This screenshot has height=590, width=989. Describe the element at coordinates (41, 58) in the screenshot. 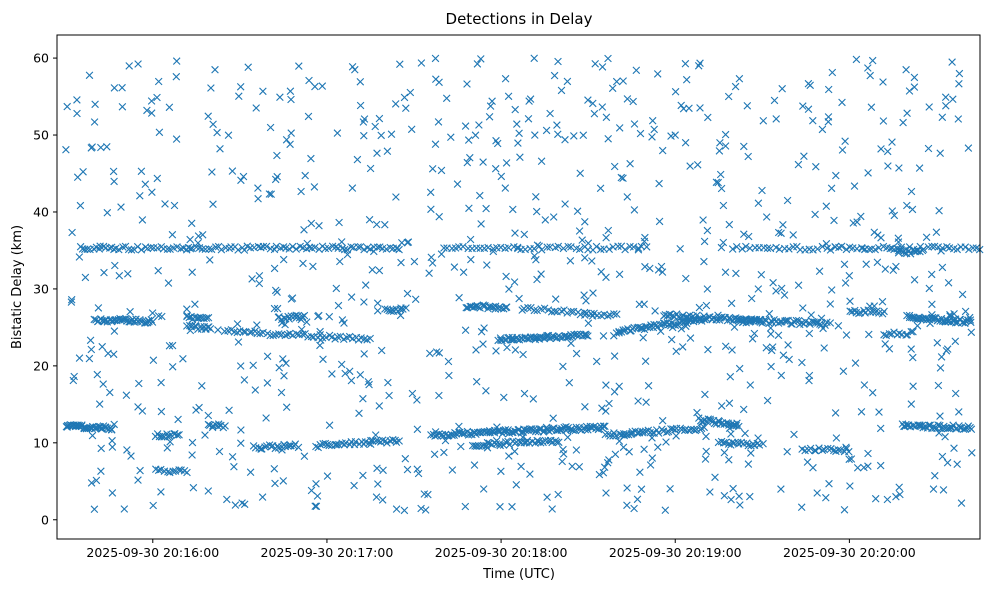

I see `y-tick-label: 60` at that location.